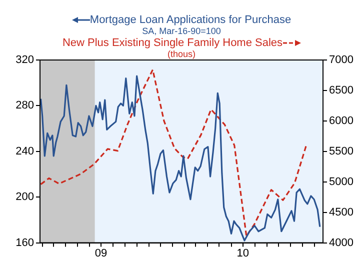 This screenshot has height=272, width=363. Describe the element at coordinates (25, 106) in the screenshot. I see `y-tick-label: 280` at that location.